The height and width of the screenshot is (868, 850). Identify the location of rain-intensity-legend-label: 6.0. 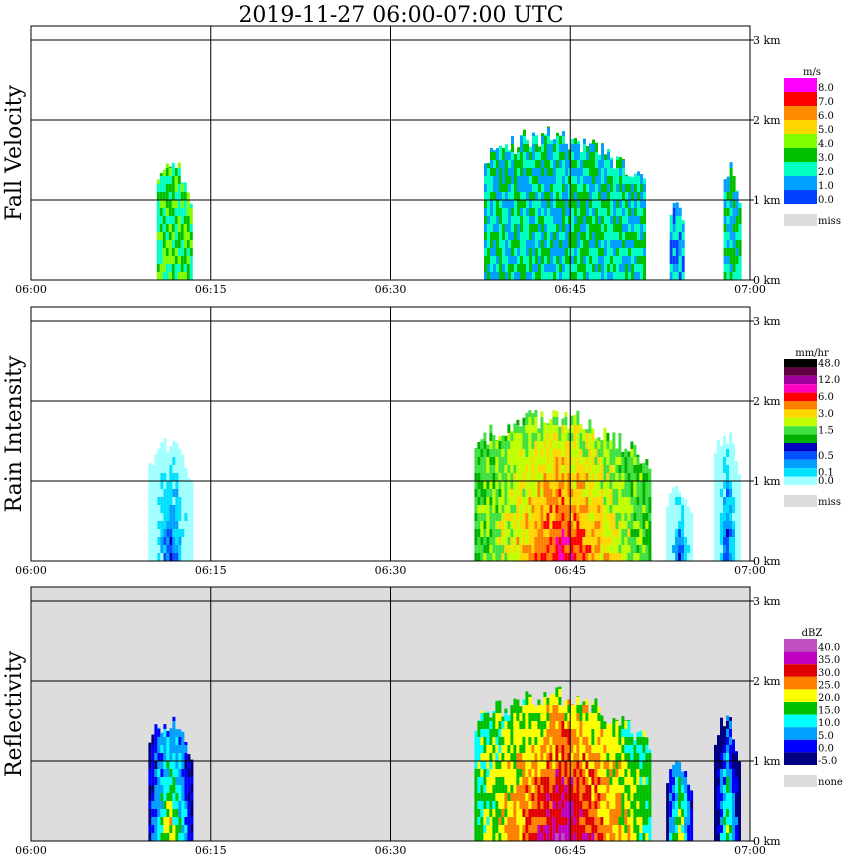
(826, 397).